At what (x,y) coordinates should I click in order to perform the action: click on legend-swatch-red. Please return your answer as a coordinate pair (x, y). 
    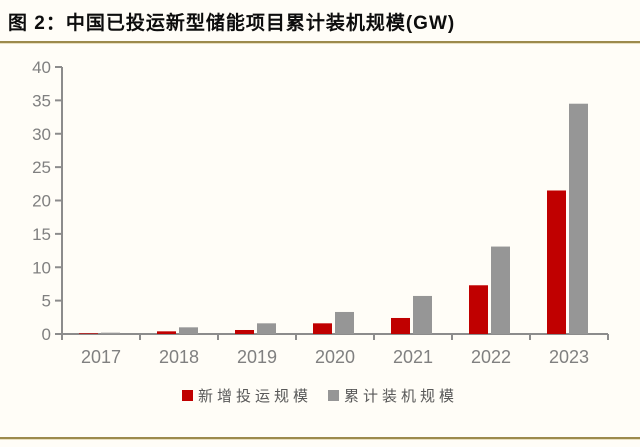
    Looking at the image, I should click on (187, 395).